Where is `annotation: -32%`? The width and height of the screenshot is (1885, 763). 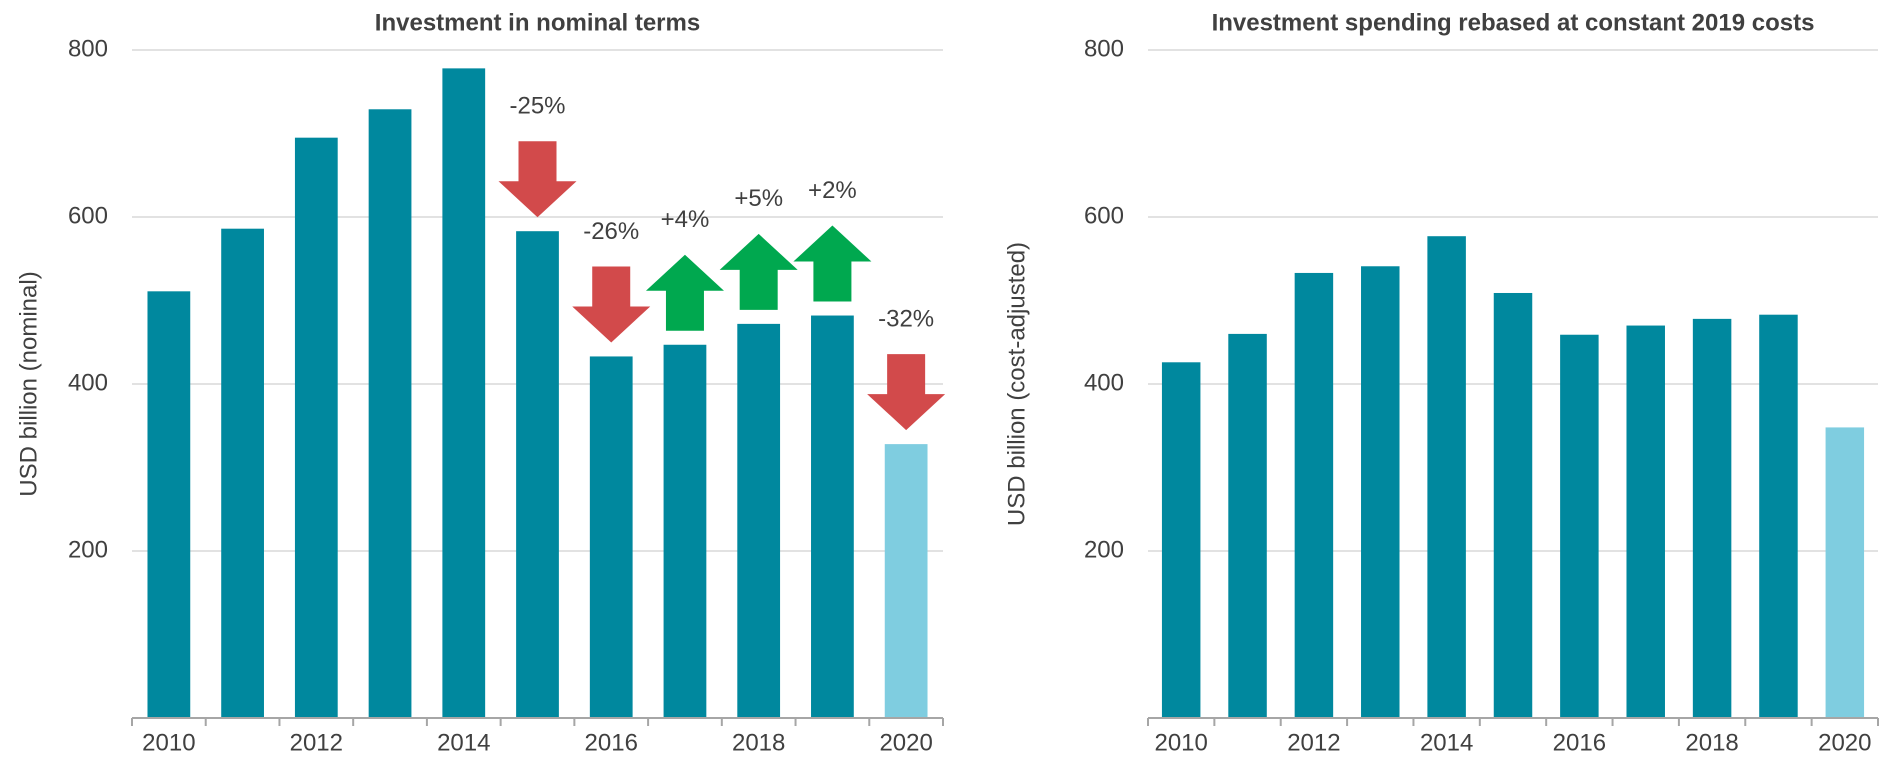
annotation: -32% is located at coordinates (906, 318).